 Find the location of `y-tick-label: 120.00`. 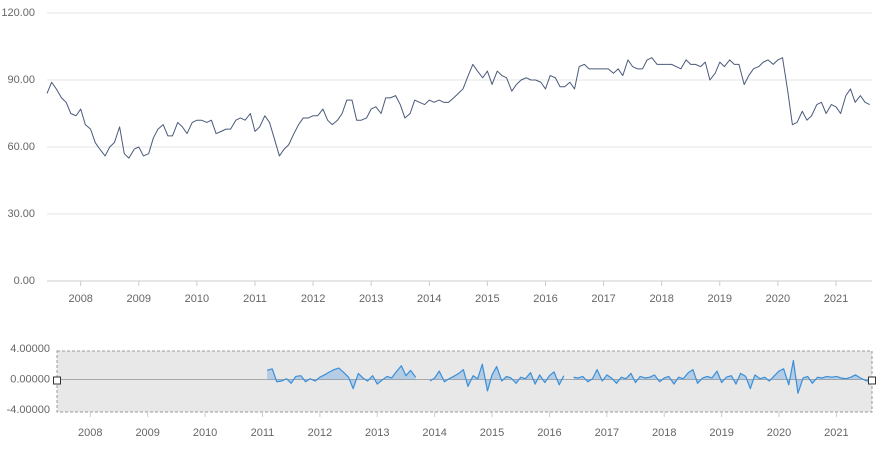

y-tick-label: 120.00 is located at coordinates (18, 13).